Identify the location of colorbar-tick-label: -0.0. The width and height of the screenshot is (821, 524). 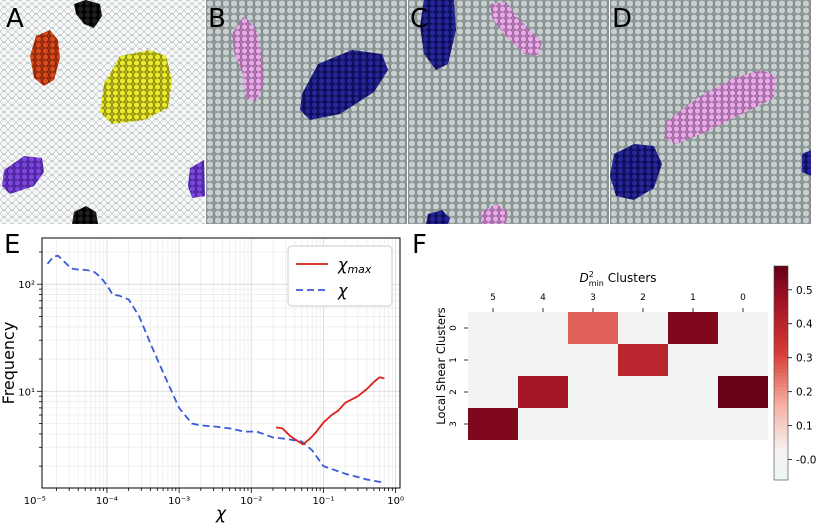
(806, 461).